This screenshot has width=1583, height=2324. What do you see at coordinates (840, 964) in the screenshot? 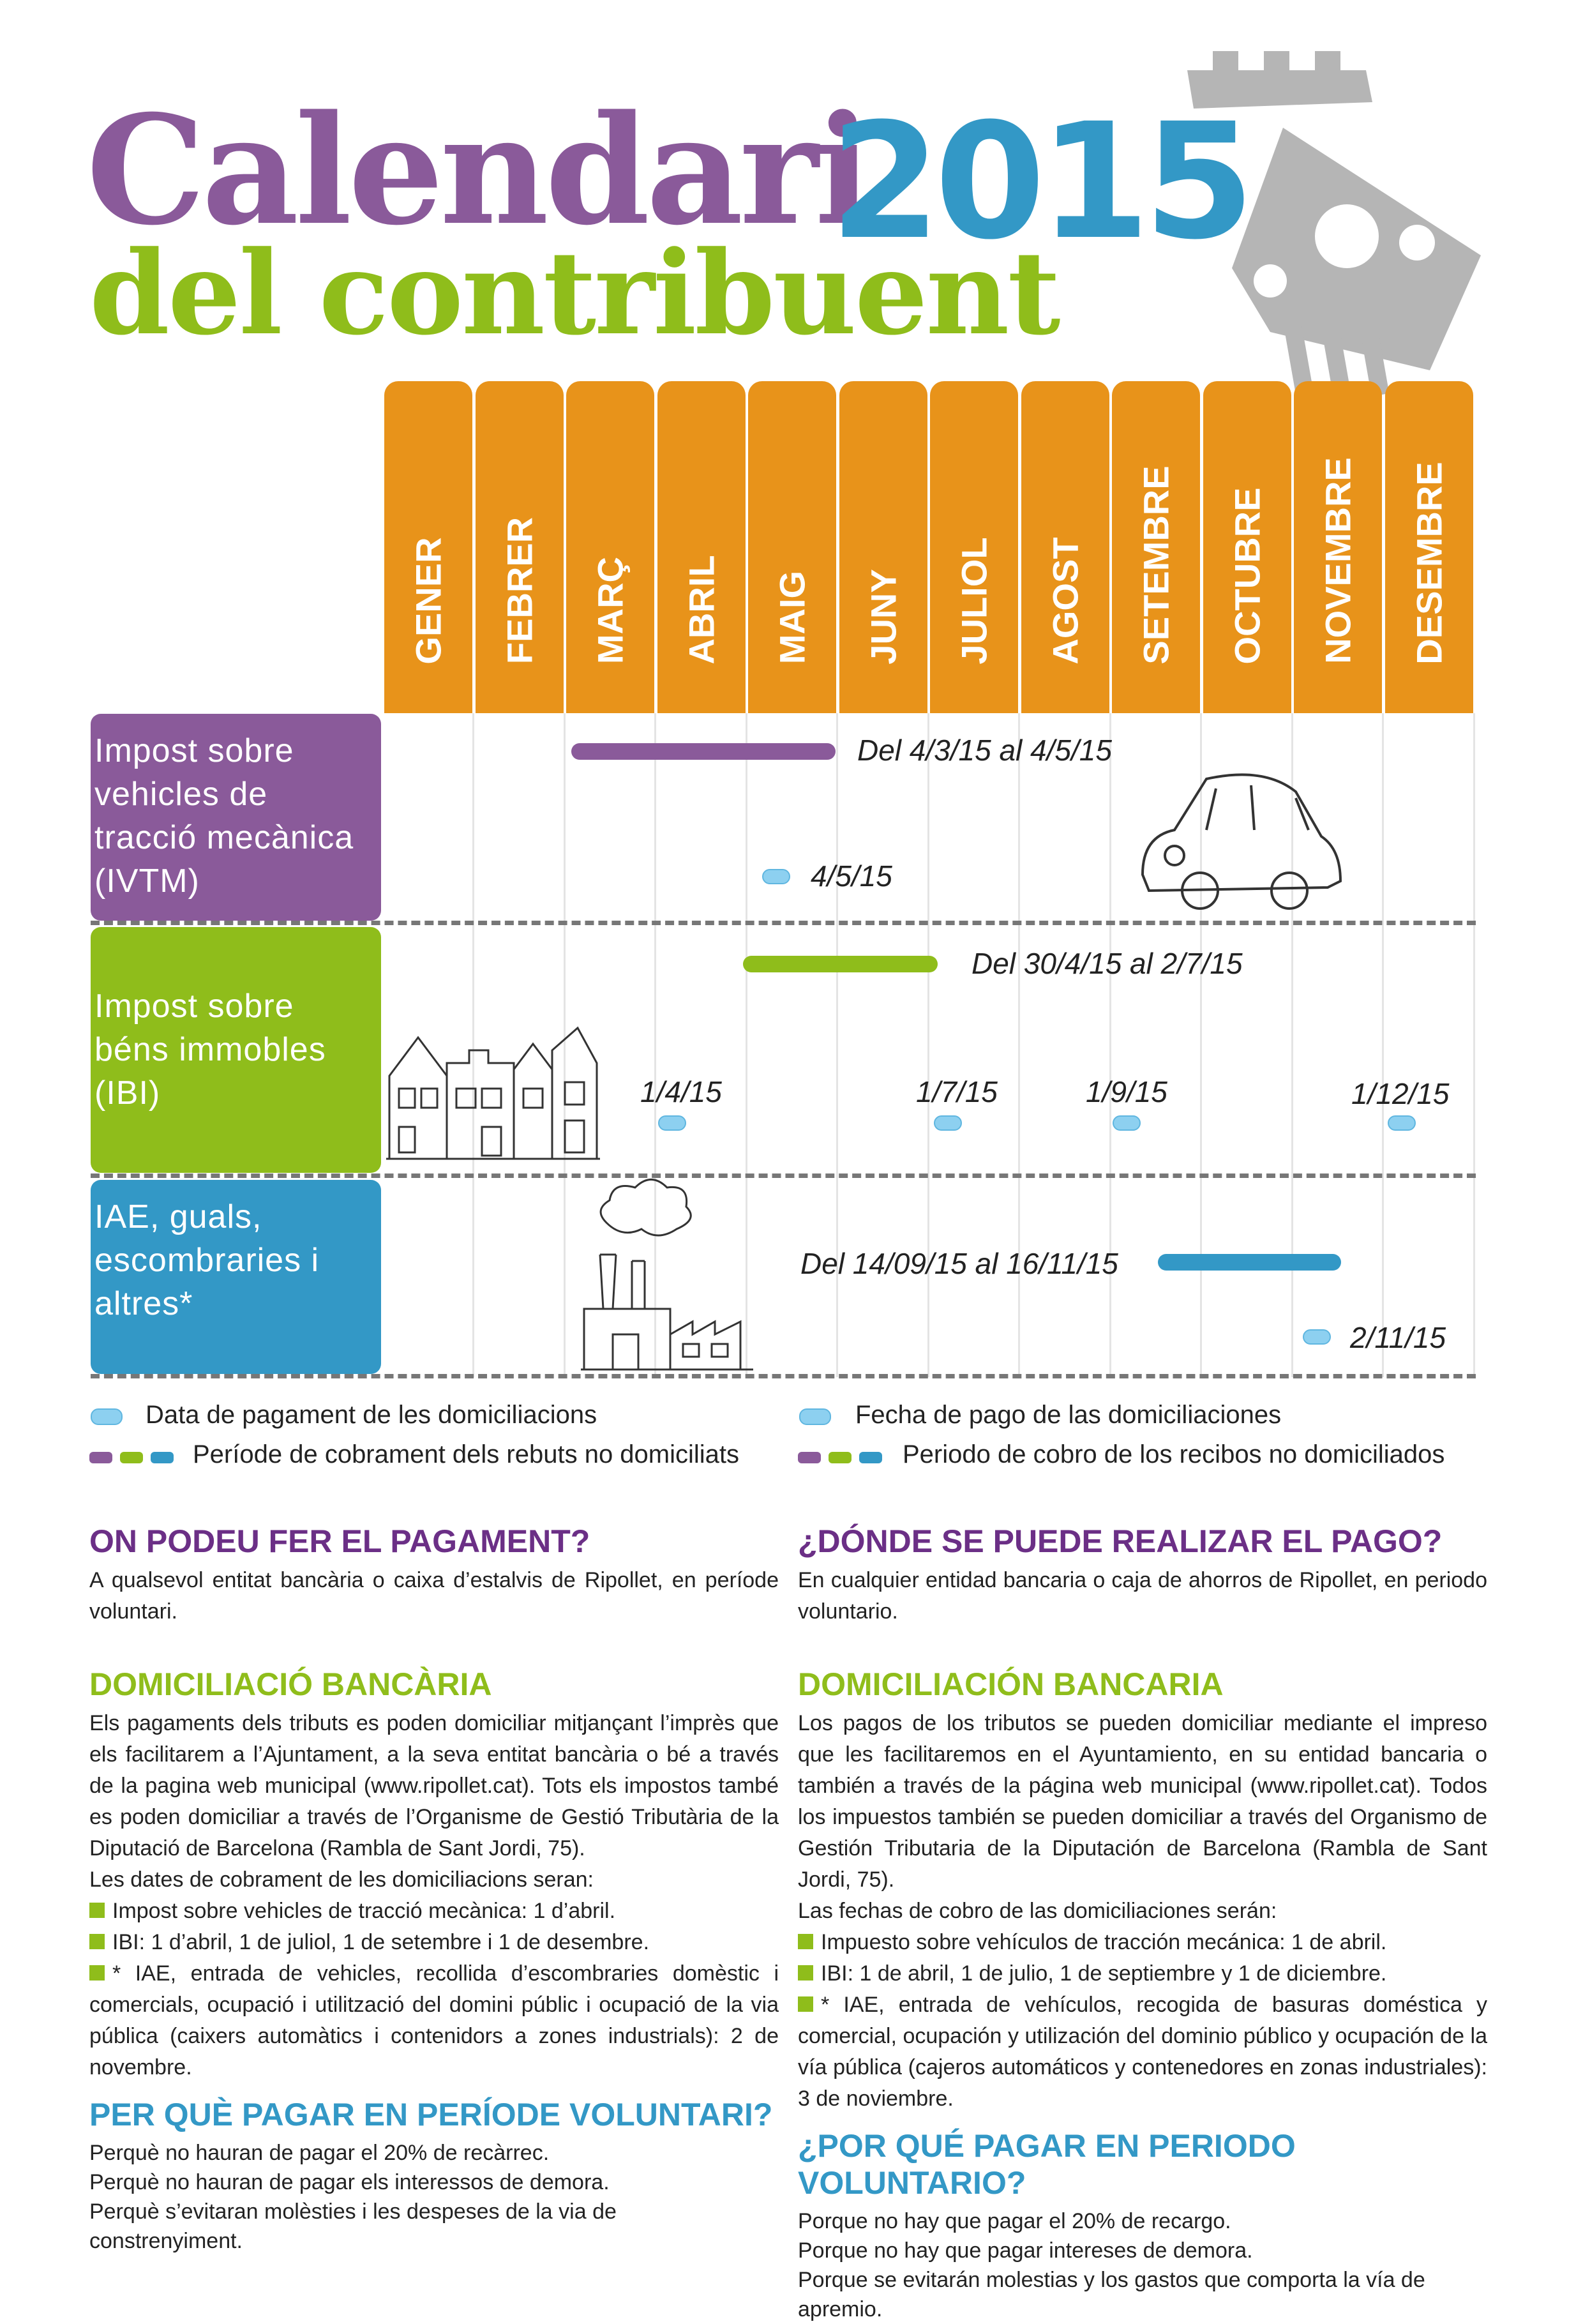
I see `ibi-period-bar` at bounding box center [840, 964].